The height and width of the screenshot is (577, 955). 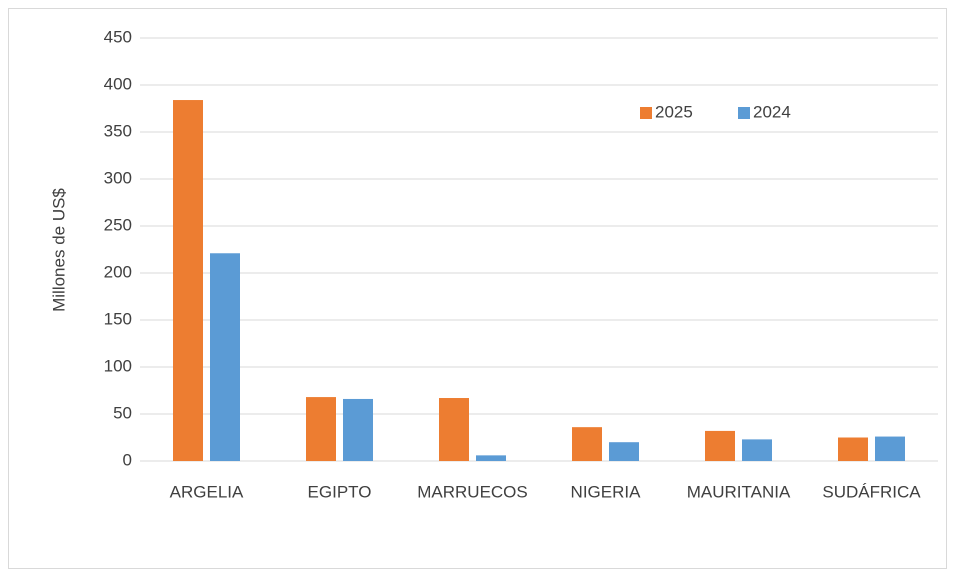 I want to click on y-tick-label: 350, so click(x=118, y=130).